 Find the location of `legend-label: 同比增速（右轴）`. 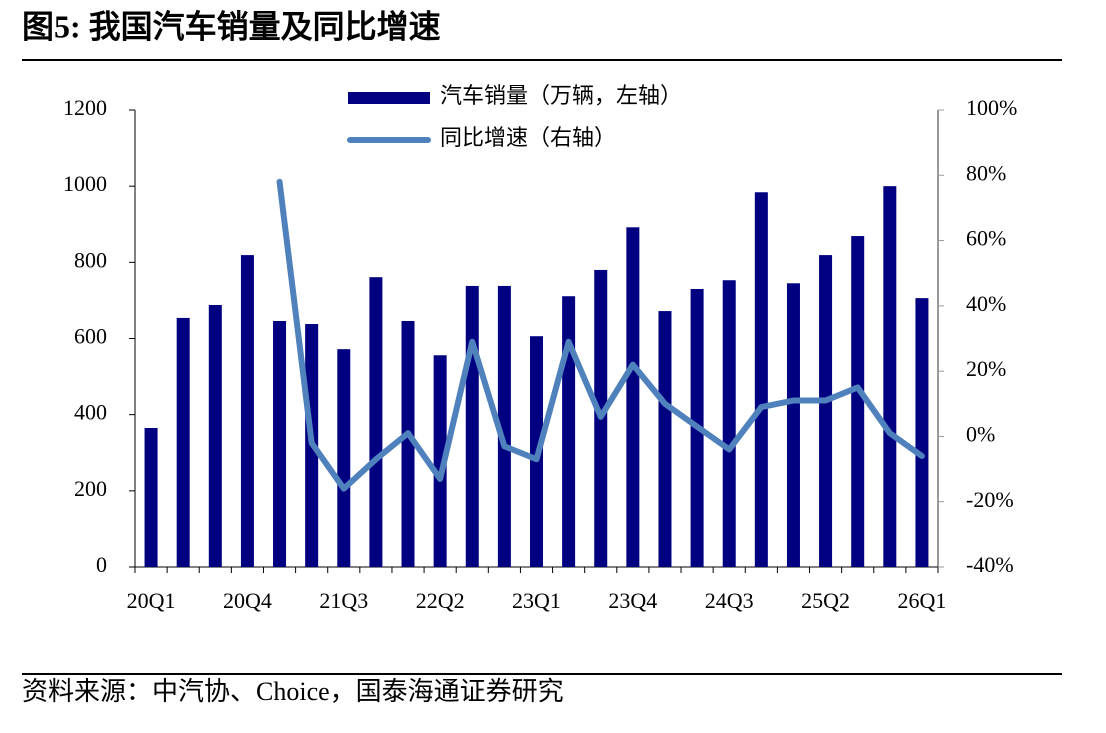

legend-label: 同比增速（右轴） is located at coordinates (528, 137).